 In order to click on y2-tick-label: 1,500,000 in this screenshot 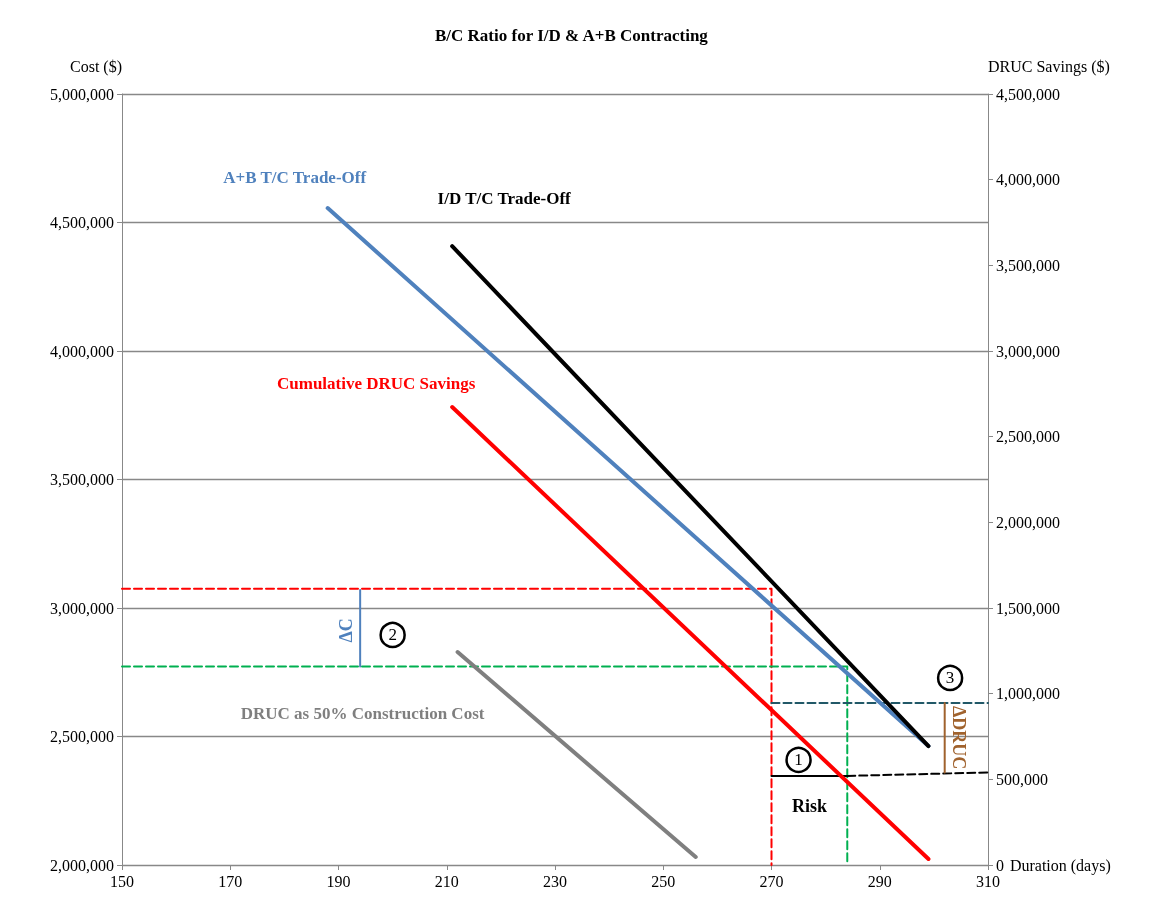, I will do `click(1028, 608)`.